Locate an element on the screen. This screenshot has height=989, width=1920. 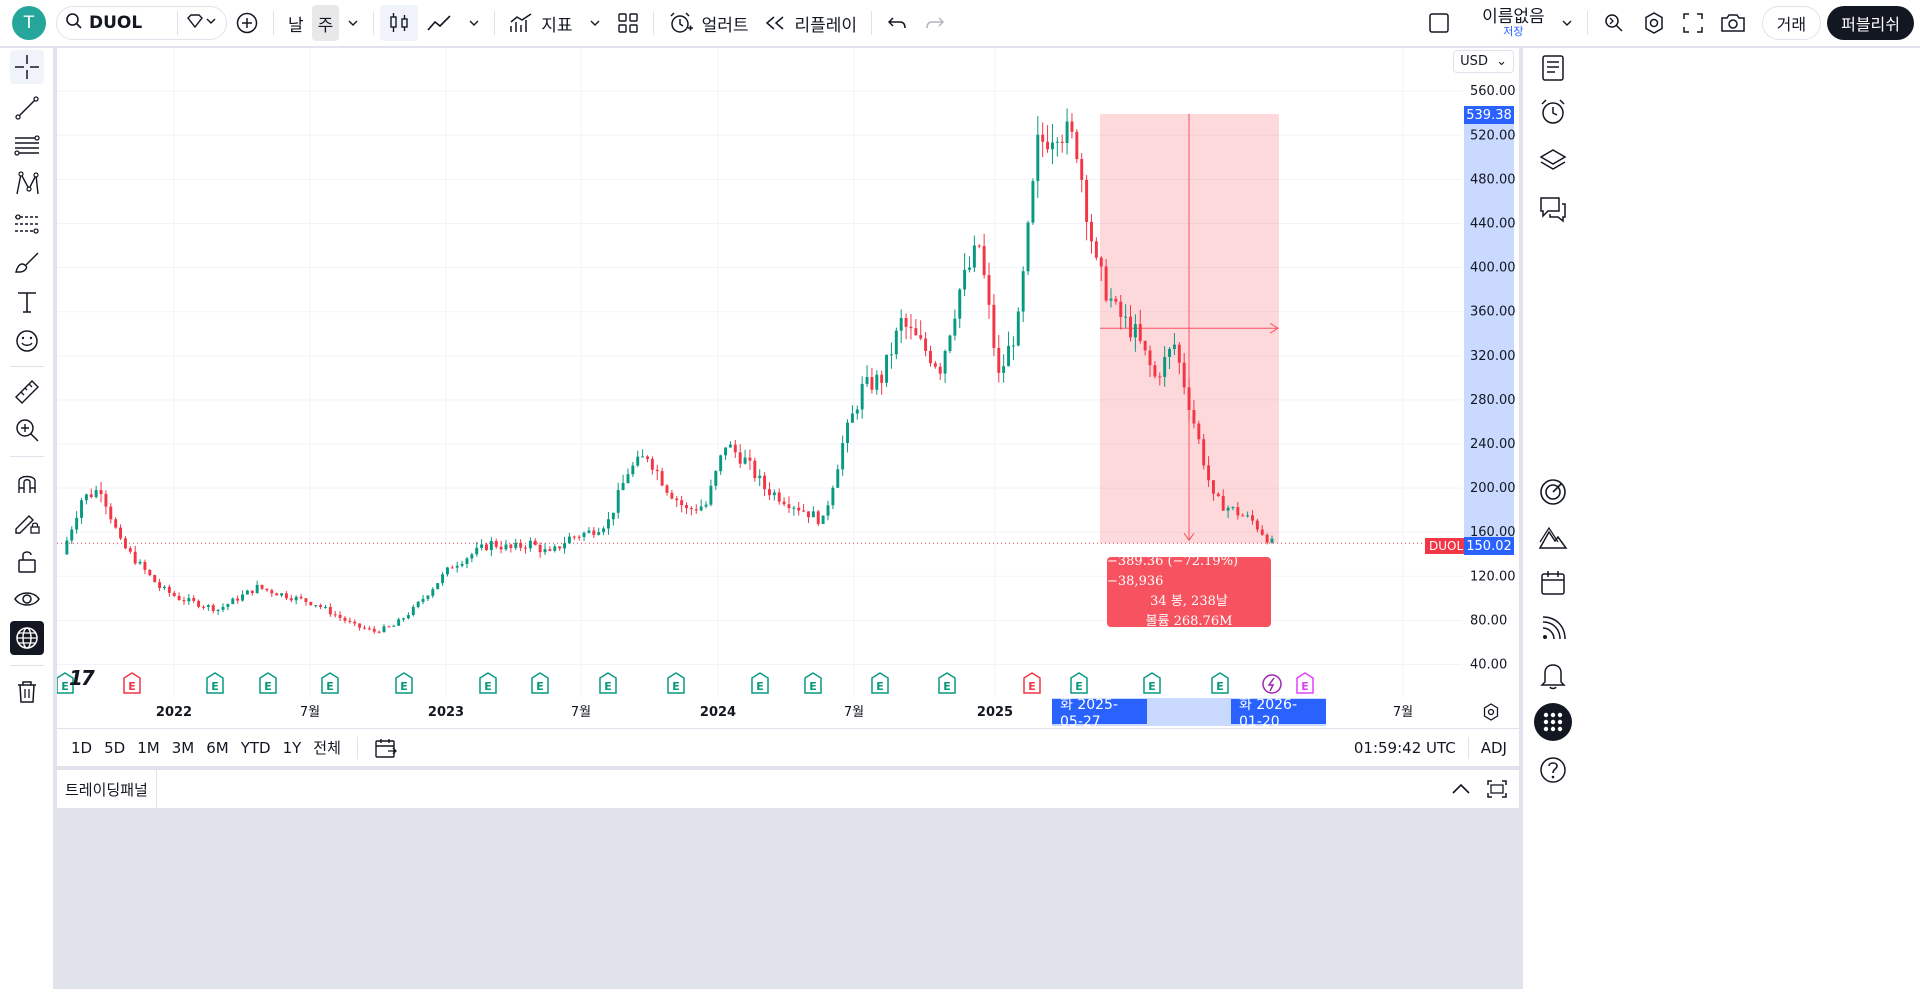
line-chart-icon is located at coordinates (439, 23).